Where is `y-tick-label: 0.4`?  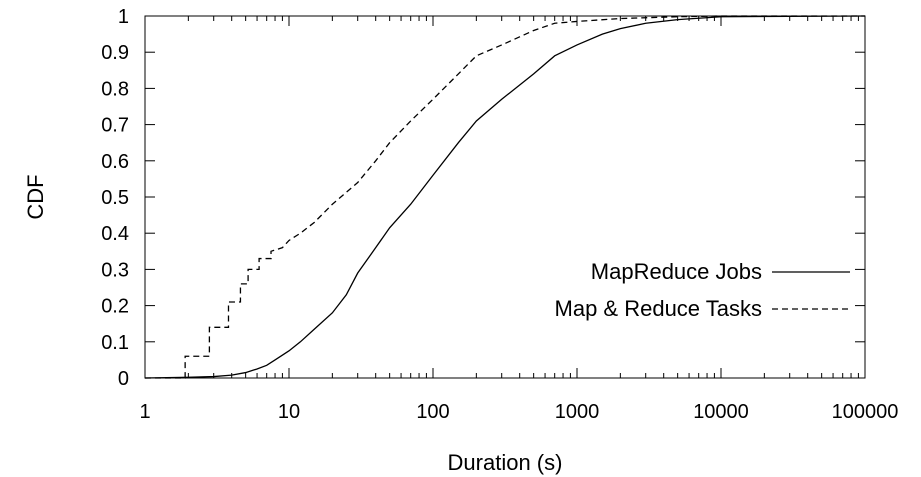 y-tick-label: 0.4 is located at coordinates (115, 234).